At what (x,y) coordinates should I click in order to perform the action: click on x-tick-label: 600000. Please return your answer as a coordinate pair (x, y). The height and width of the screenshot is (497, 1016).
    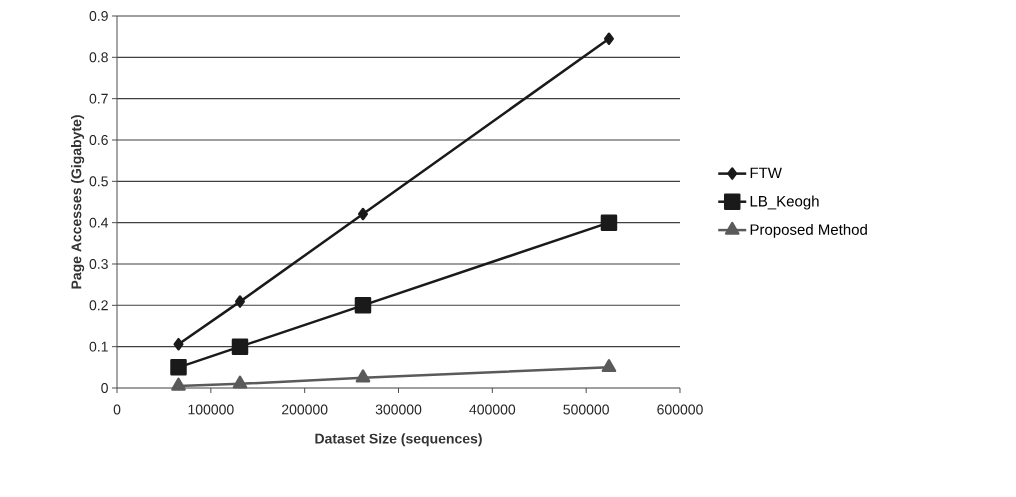
    Looking at the image, I should click on (680, 409).